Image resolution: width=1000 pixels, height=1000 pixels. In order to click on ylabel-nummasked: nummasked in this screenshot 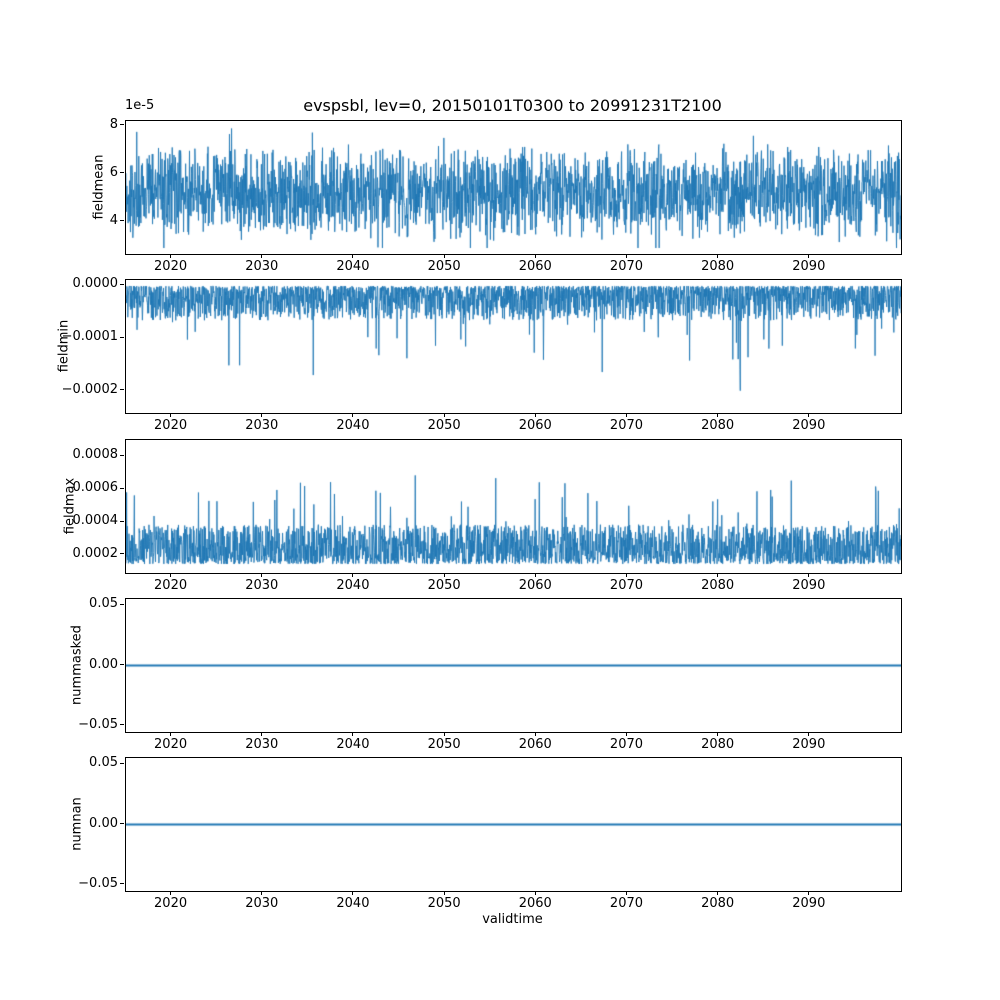, I will do `click(77, 664)`.